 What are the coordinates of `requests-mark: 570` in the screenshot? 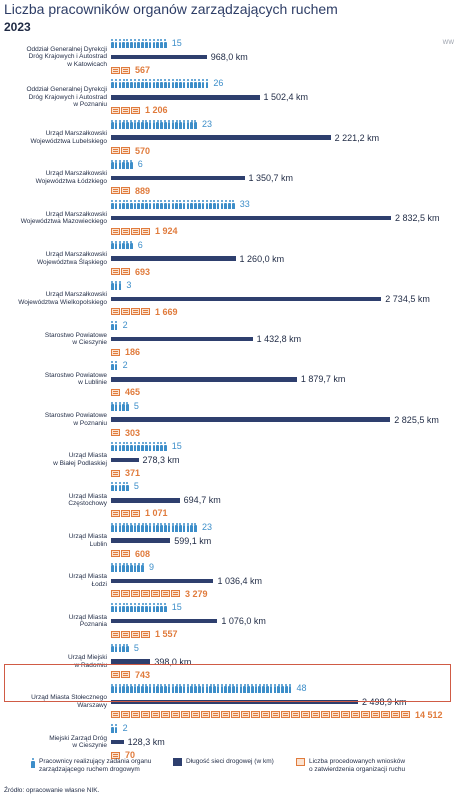 It's located at (130, 151).